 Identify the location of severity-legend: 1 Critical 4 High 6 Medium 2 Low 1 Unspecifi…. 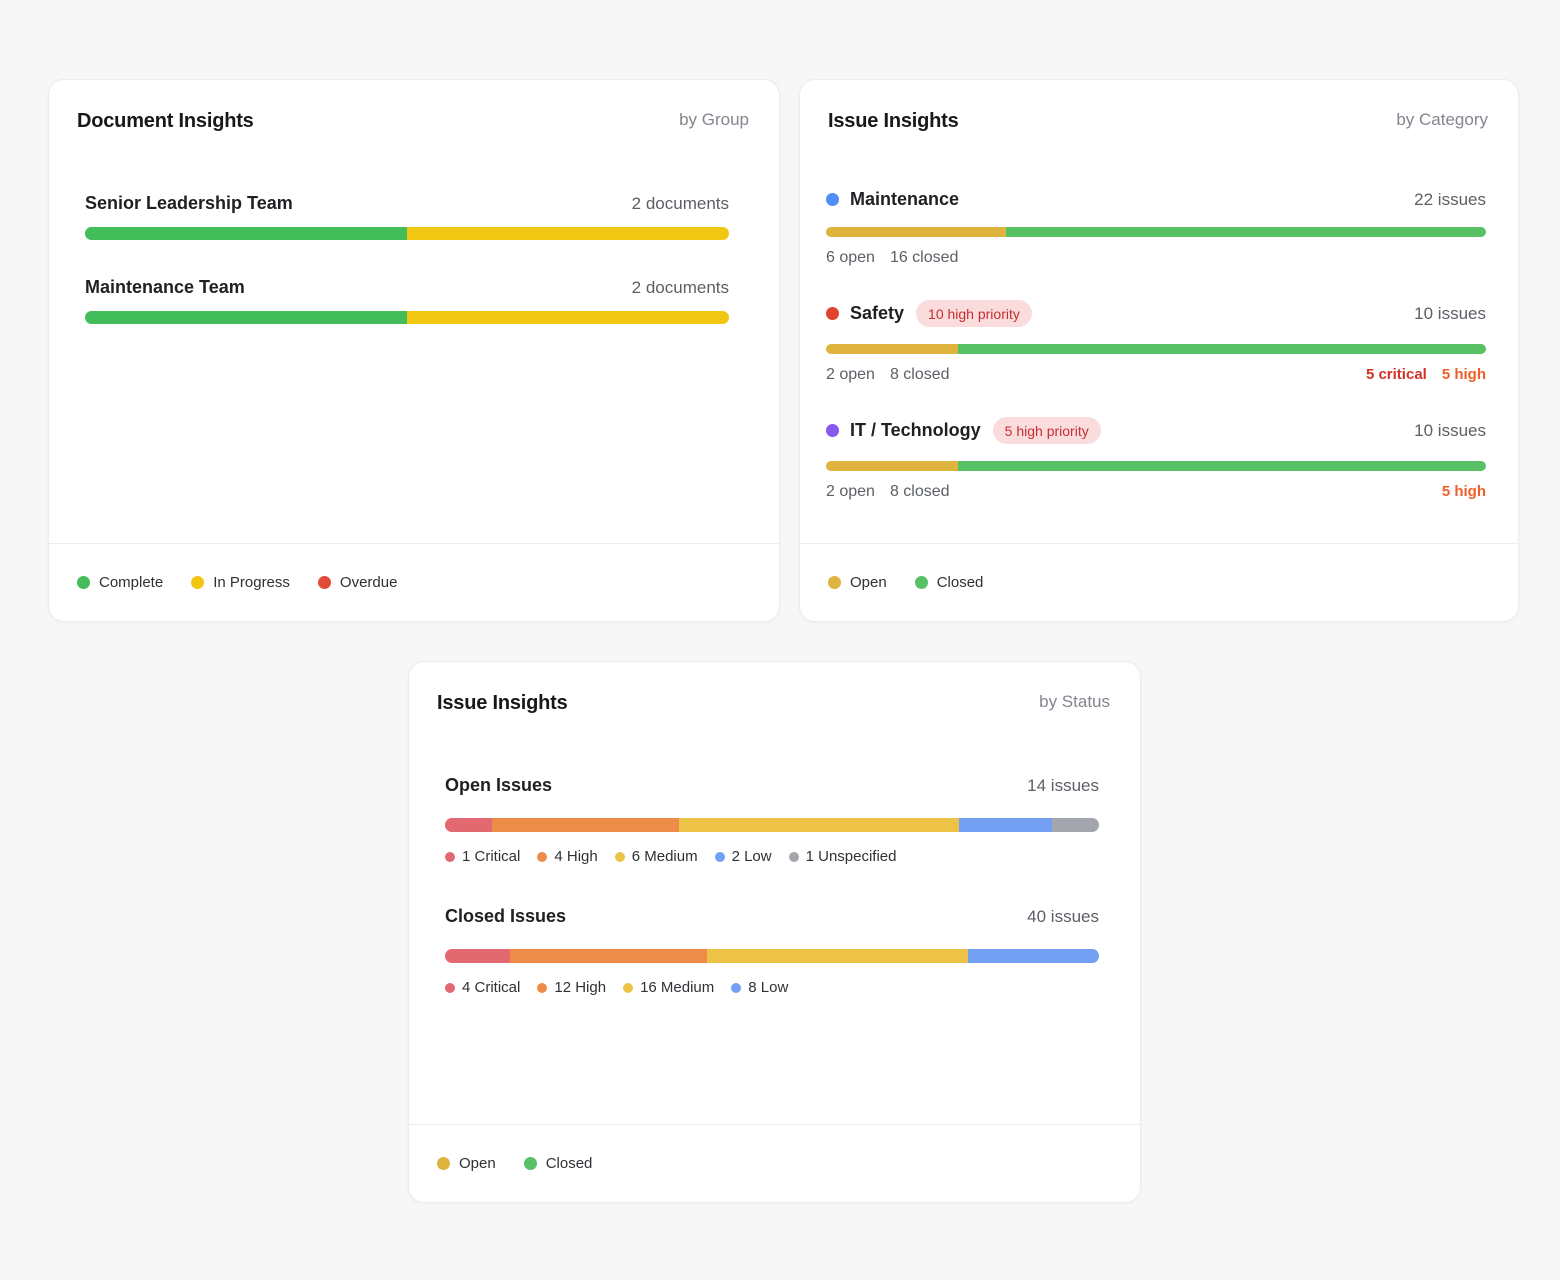
(772, 856).